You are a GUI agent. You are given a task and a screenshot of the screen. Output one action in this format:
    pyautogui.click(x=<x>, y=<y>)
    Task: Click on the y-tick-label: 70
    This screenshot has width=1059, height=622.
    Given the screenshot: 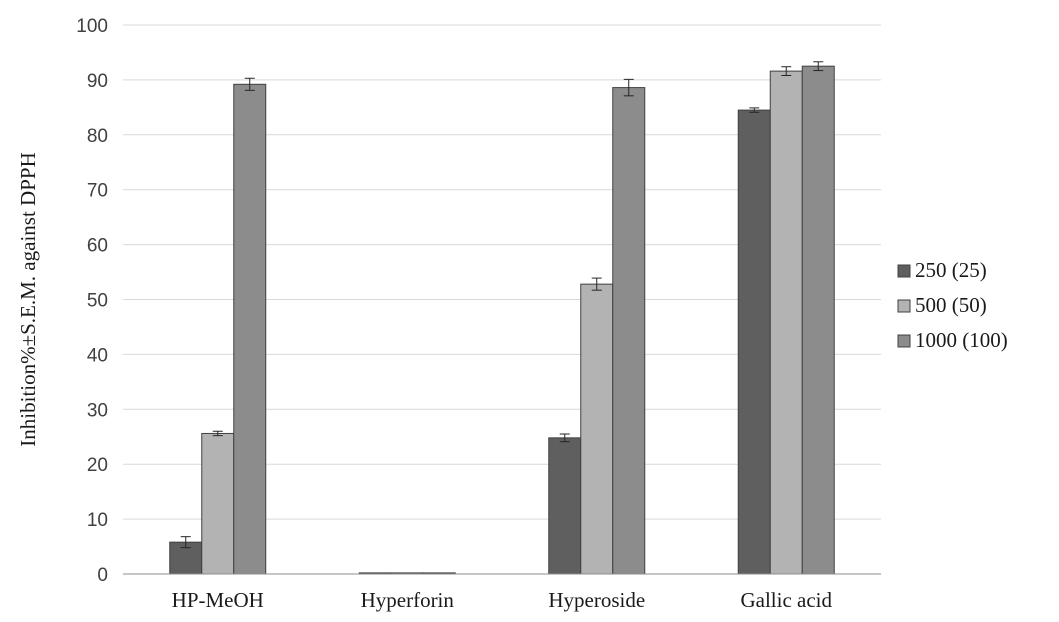 What is the action you would take?
    pyautogui.click(x=97, y=191)
    